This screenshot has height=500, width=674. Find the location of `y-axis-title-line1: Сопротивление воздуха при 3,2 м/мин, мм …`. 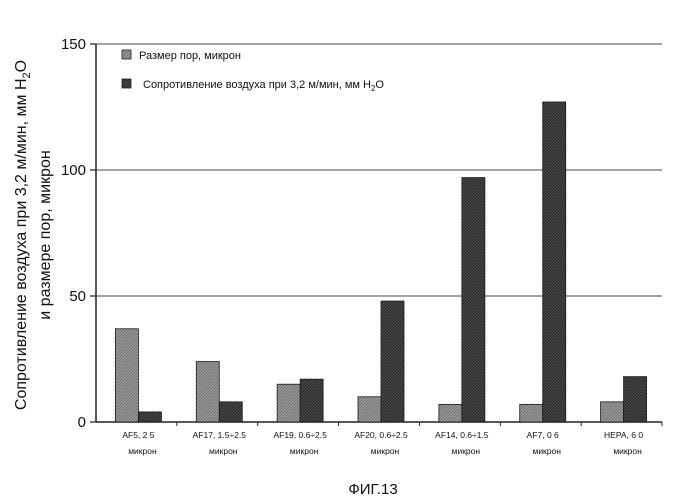

y-axis-title-line1: Сопротивление воздуха при 3,2 м/мин, мм … is located at coordinates (21, 245).